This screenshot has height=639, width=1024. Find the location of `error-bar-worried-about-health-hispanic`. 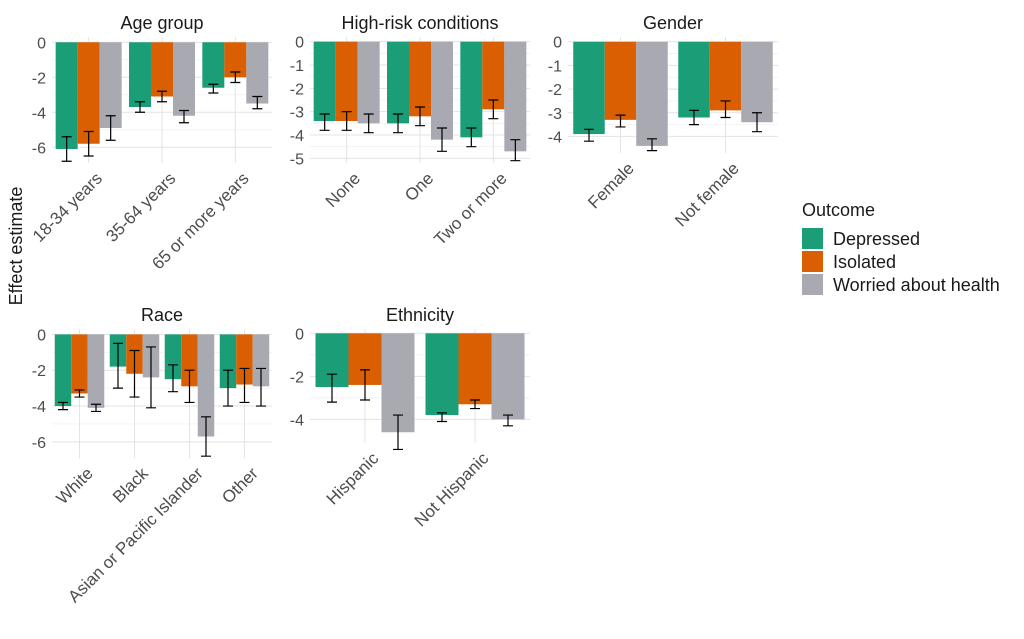

error-bar-worried-about-health-hispanic is located at coordinates (398, 432).